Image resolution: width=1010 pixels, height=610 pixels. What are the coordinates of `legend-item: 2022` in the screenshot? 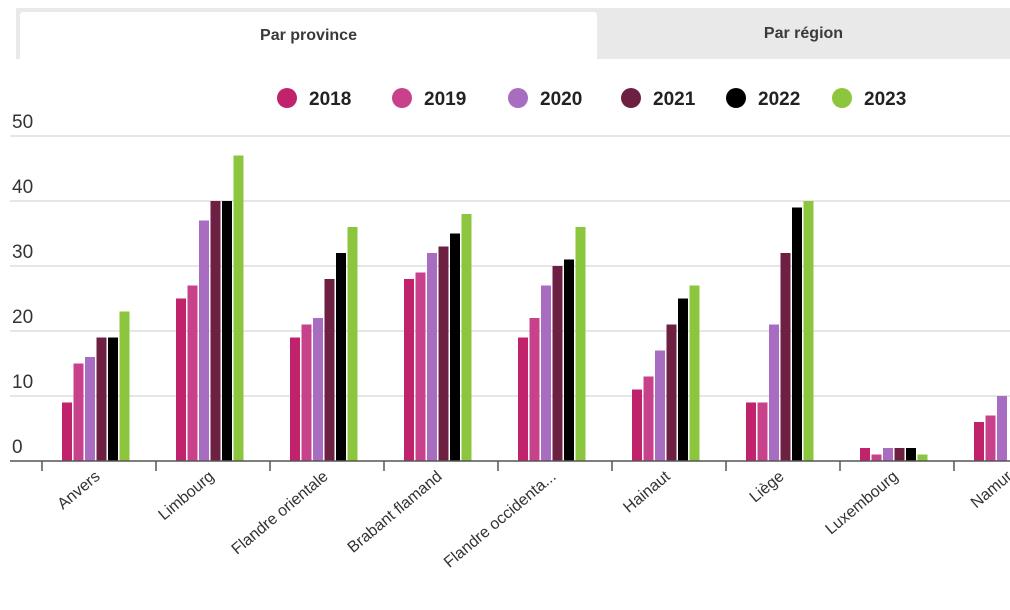 It's located at (763, 99).